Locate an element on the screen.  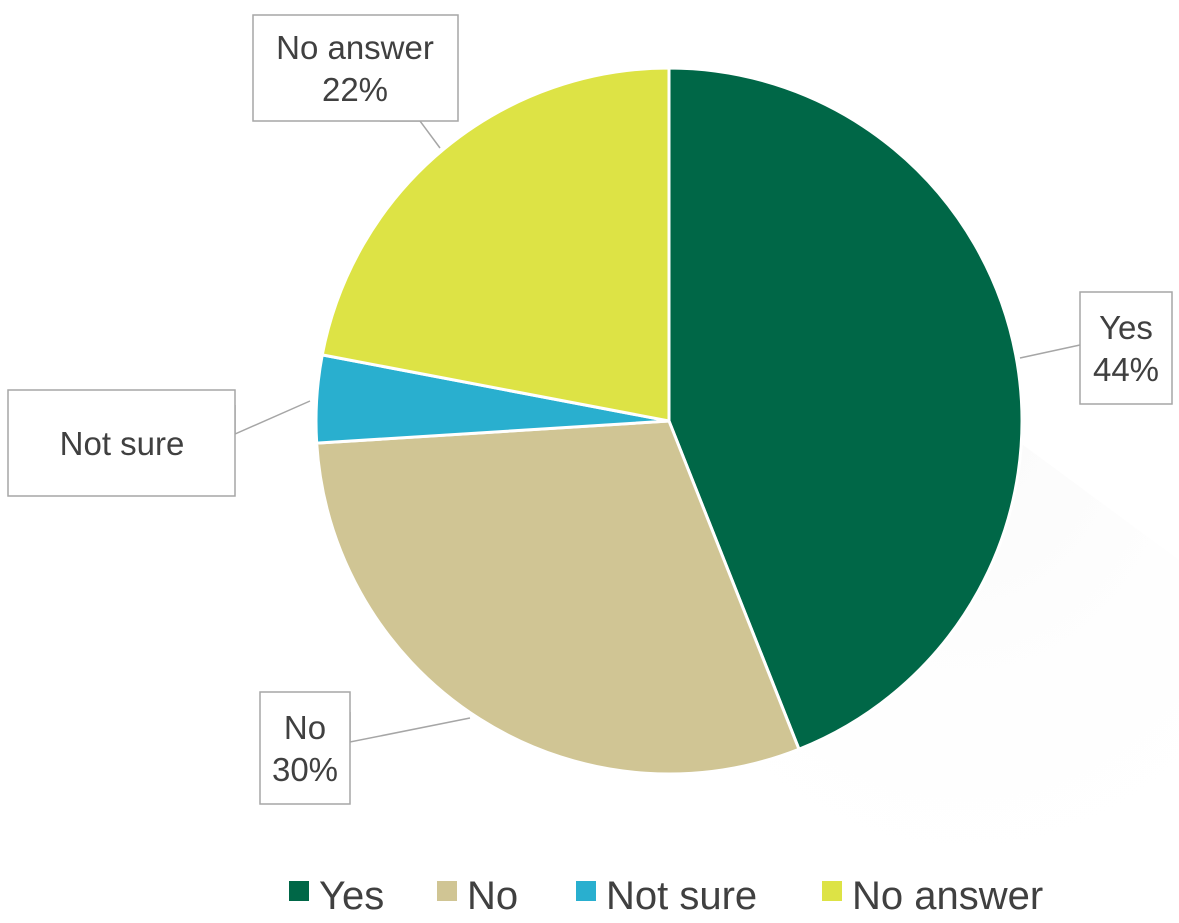
legend-label-not-sure: Not sure is located at coordinates (681, 896).